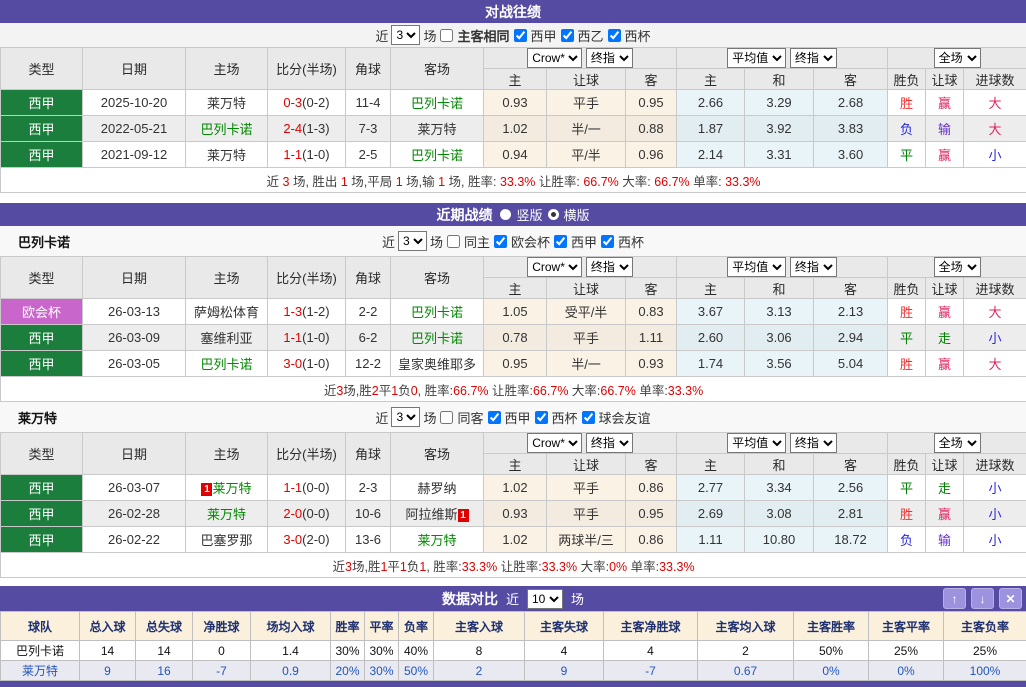 This screenshot has height=687, width=1026. Describe the element at coordinates (494, 417) in the screenshot. I see `team2-liga-checkbox` at that location.